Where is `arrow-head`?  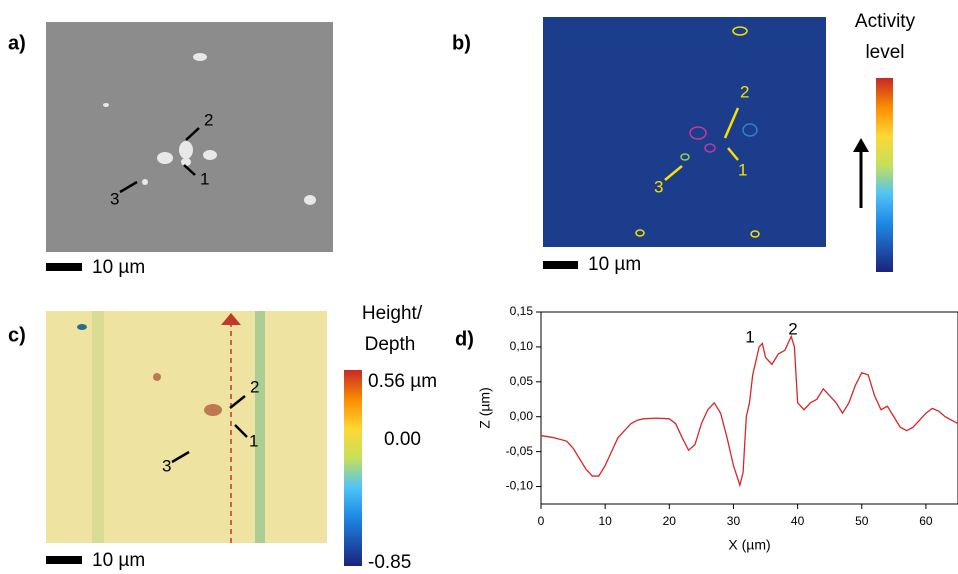
arrow-head is located at coordinates (861, 145).